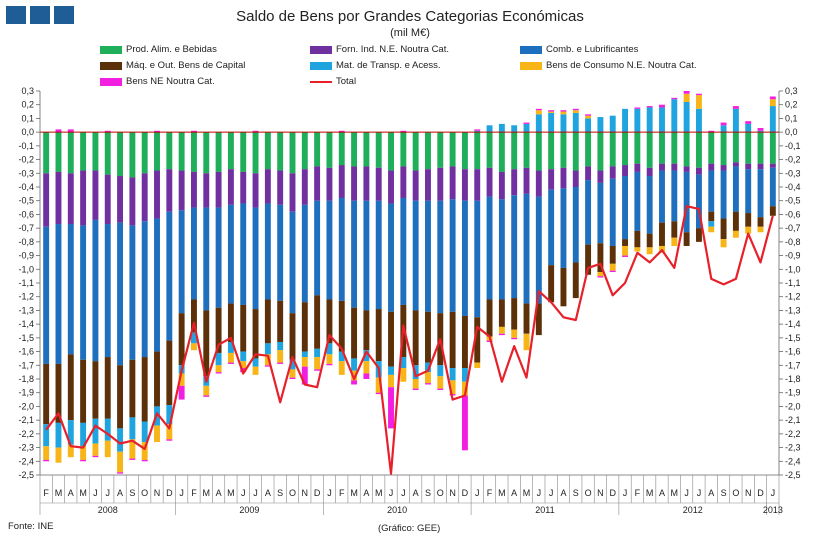 This screenshot has height=539, width=820. What do you see at coordinates (793, 352) in the screenshot?
I see `y-tick-label-right: -1,6` at bounding box center [793, 352].